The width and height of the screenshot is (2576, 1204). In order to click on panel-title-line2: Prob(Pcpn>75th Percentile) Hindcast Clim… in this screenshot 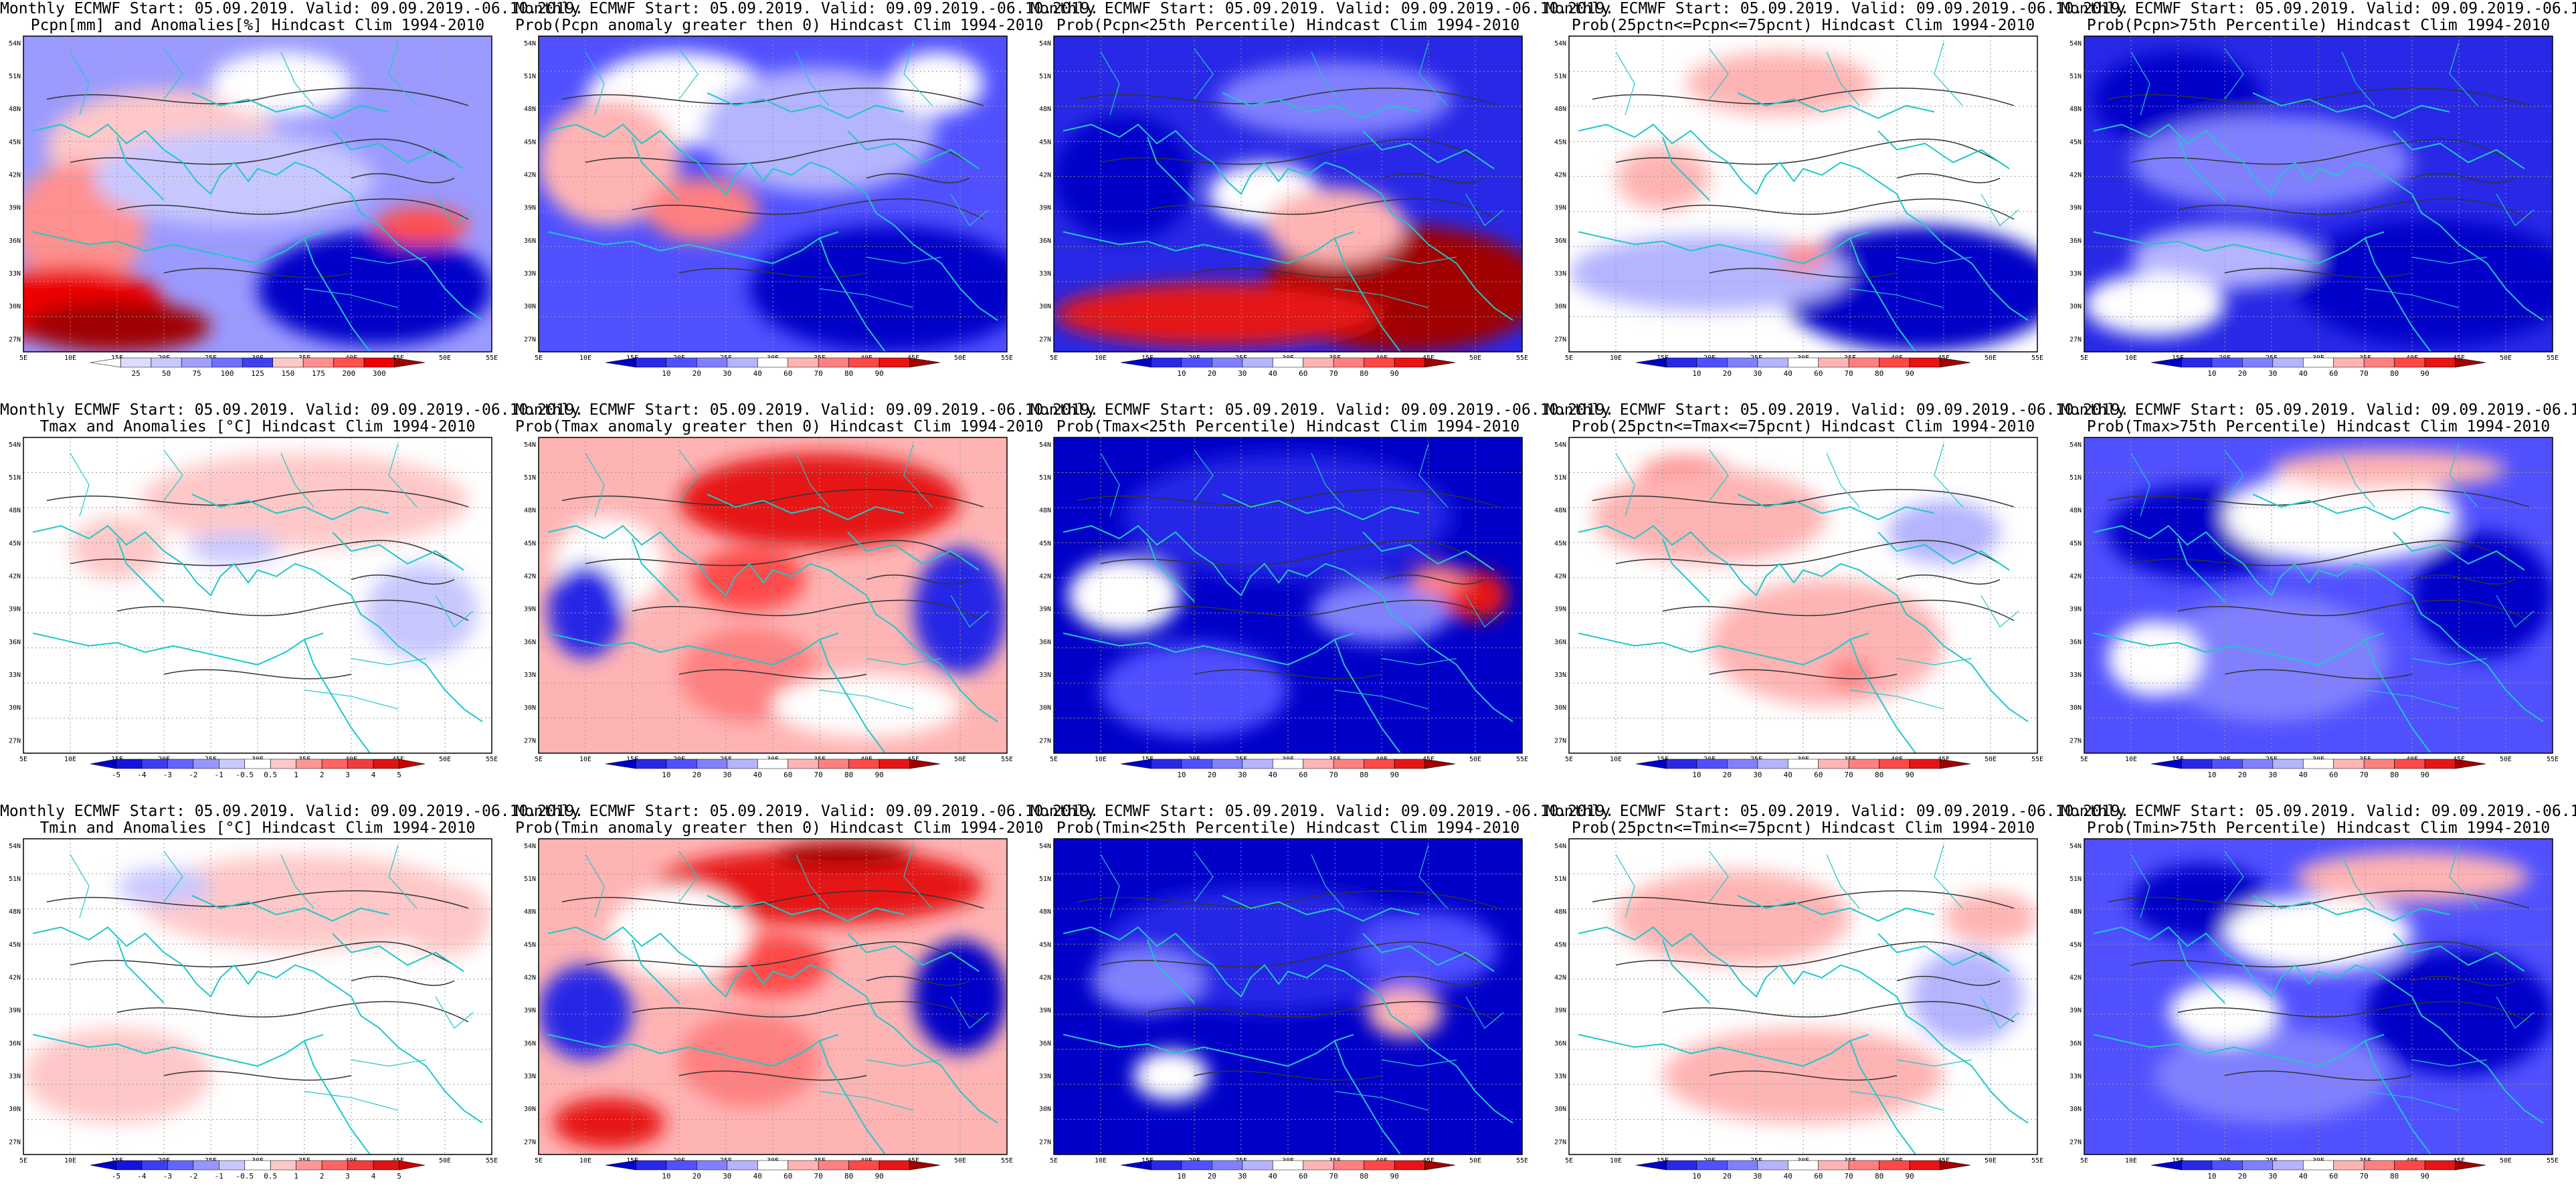, I will do `click(2318, 25)`.